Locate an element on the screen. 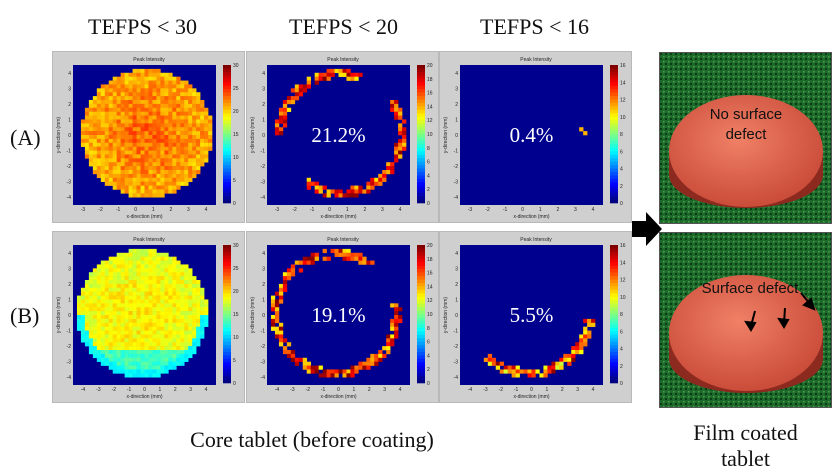 The width and height of the screenshot is (832, 472). colorbar-tick-label: 30 is located at coordinates (236, 66).